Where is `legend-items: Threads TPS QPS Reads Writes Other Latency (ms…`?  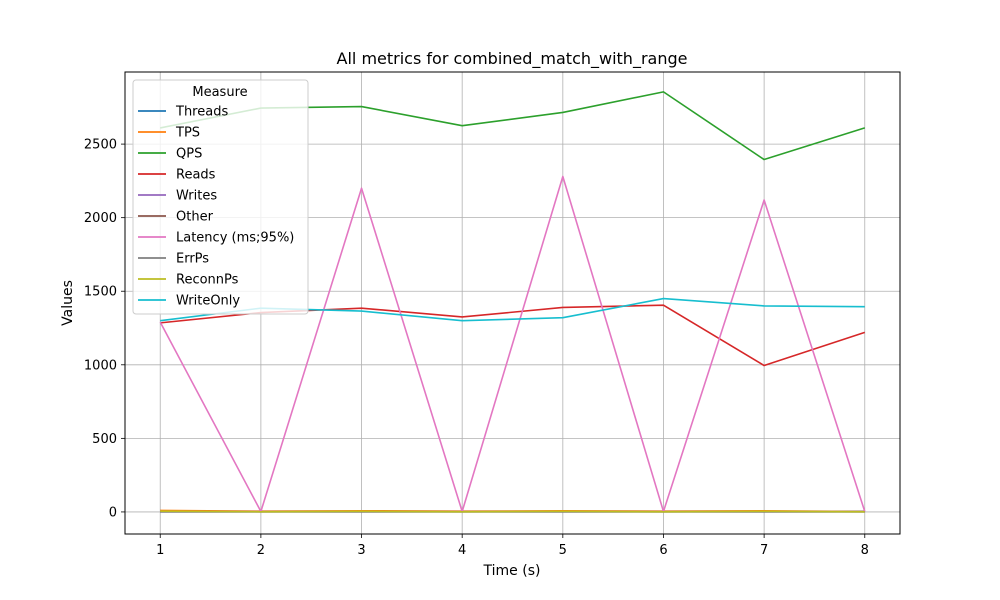 legend-items: Threads TPS QPS Reads Writes Other Latency (ms… is located at coordinates (216, 207).